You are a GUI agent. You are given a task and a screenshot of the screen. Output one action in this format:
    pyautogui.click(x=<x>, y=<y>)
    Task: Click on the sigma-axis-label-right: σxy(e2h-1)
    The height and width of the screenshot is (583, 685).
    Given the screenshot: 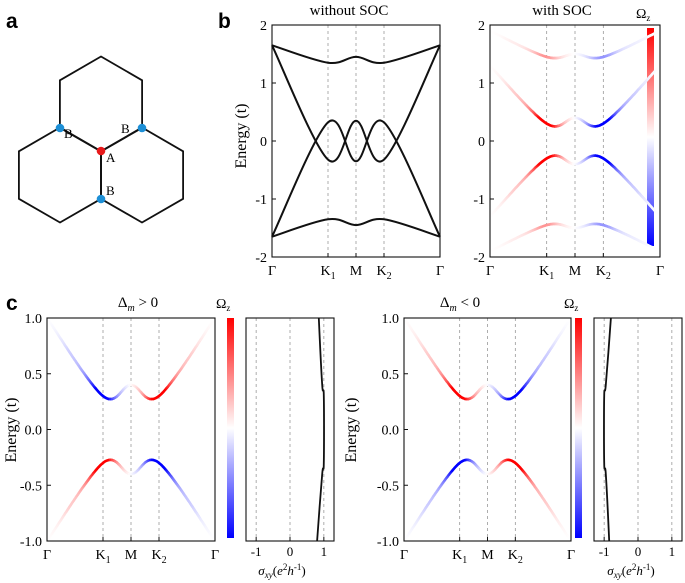 What is the action you would take?
    pyautogui.click(x=630, y=571)
    